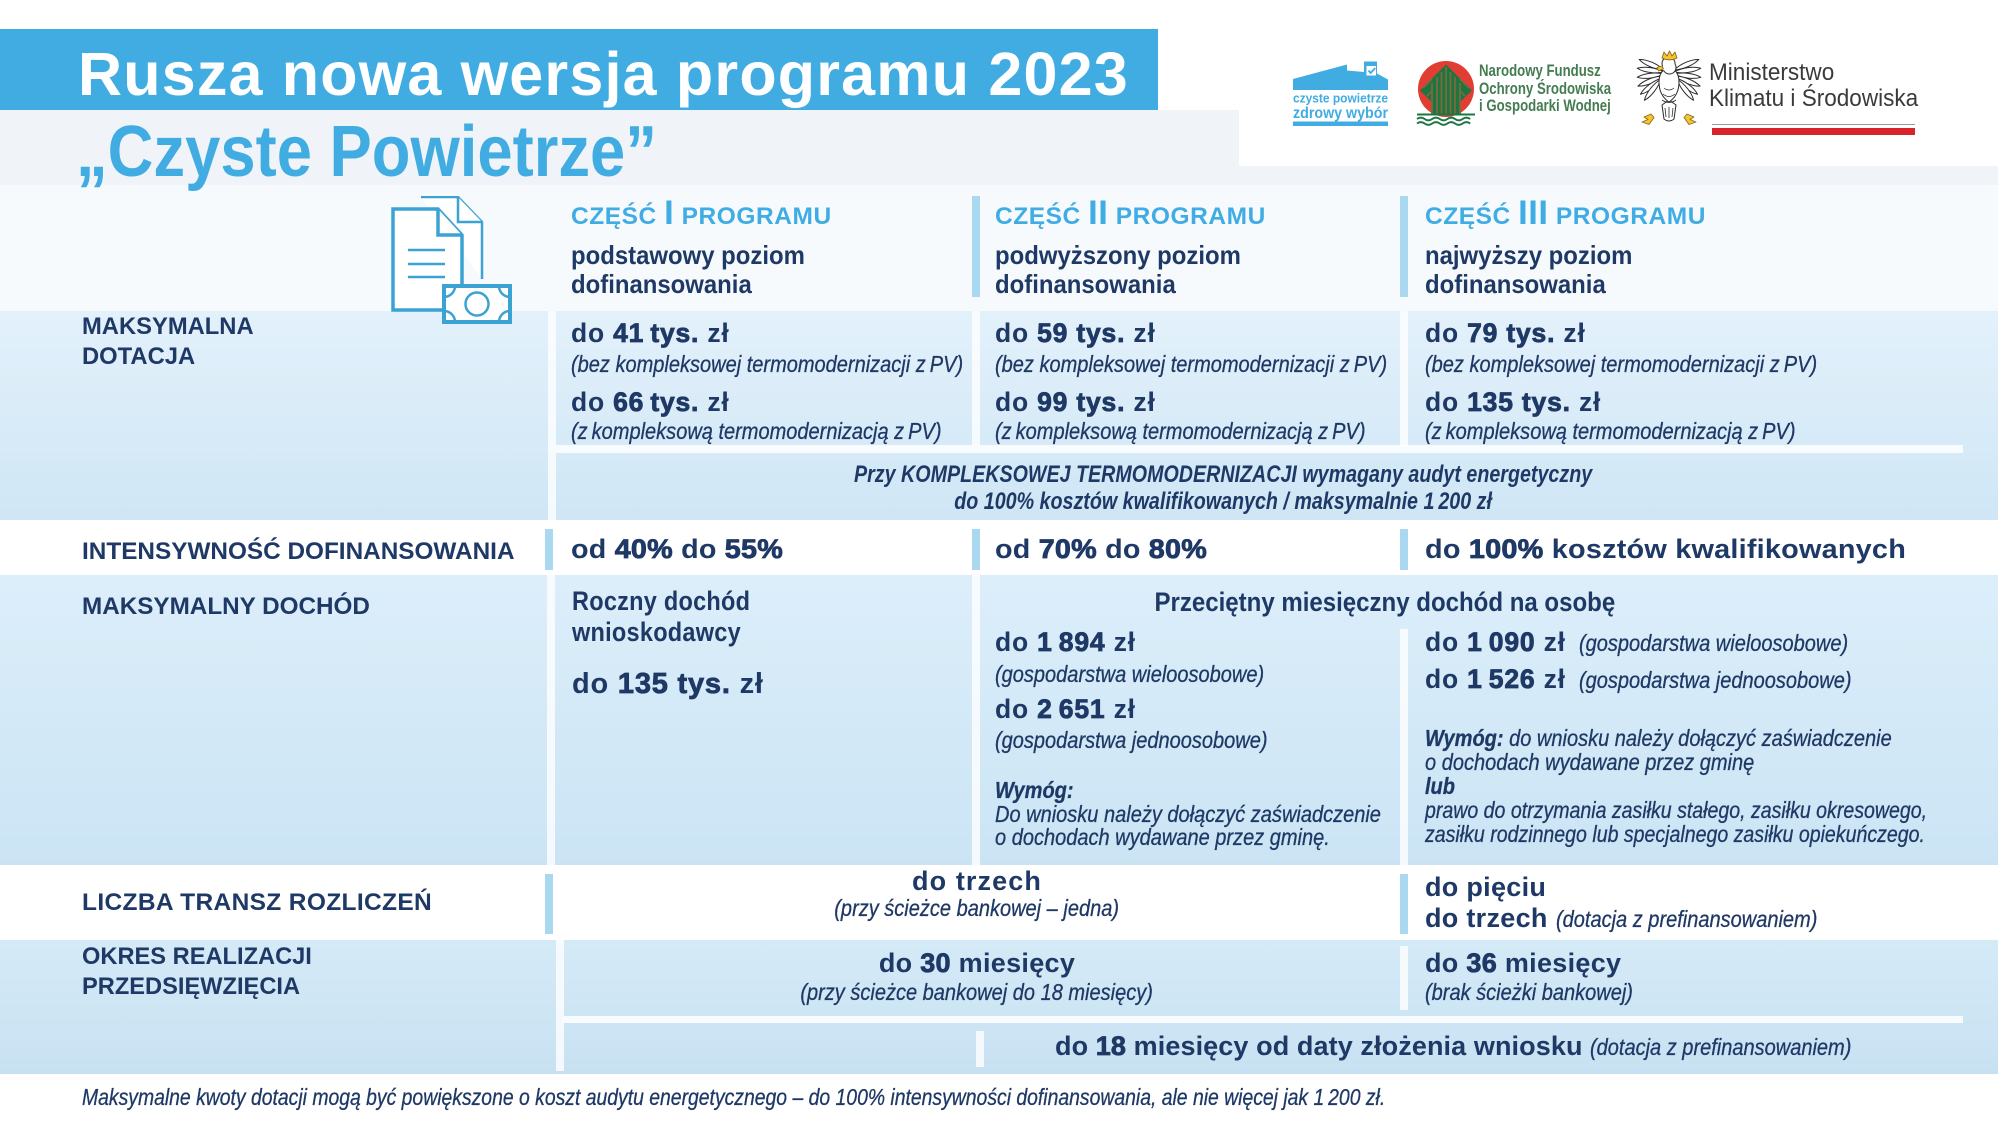  What do you see at coordinates (1340, 98) in the screenshot?
I see `svg-text: czyste powietrze` at bounding box center [1340, 98].